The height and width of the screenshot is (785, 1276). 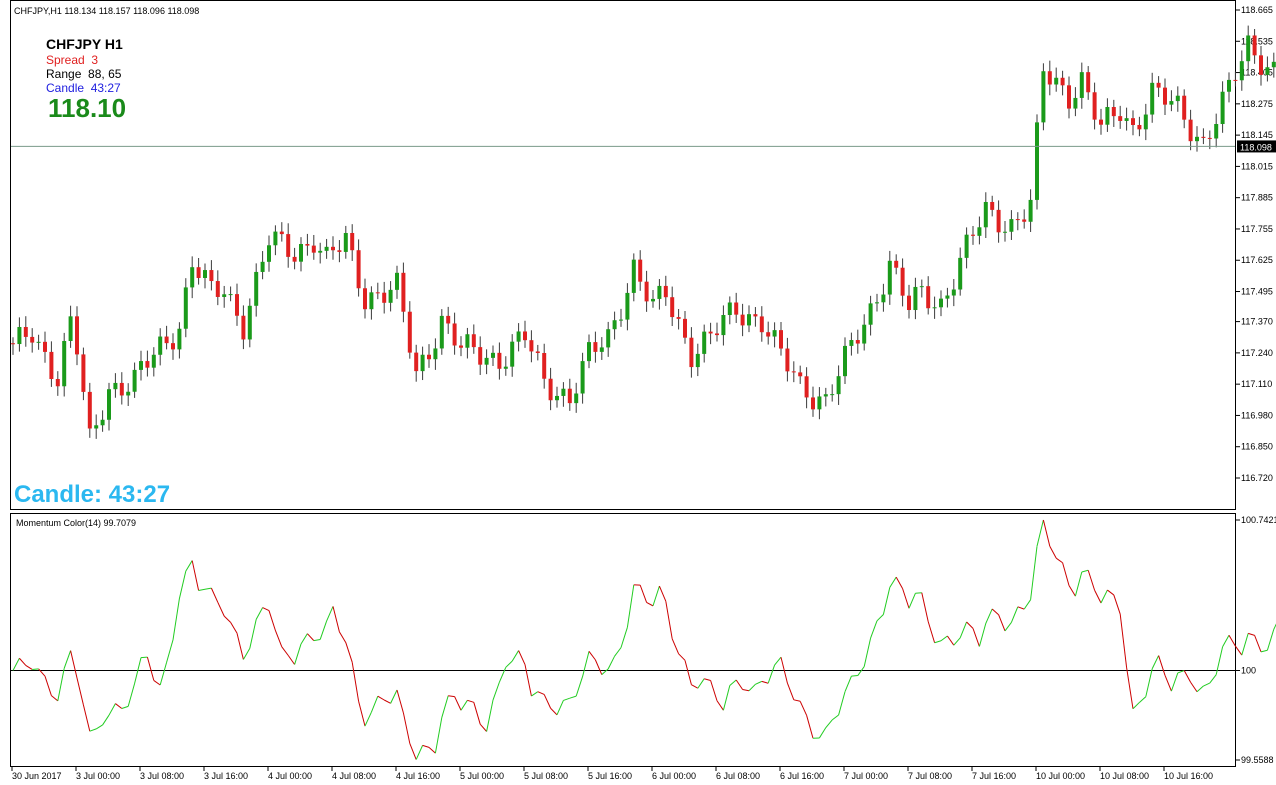 I want to click on price-tick-label: 116.850, so click(x=1257, y=447).